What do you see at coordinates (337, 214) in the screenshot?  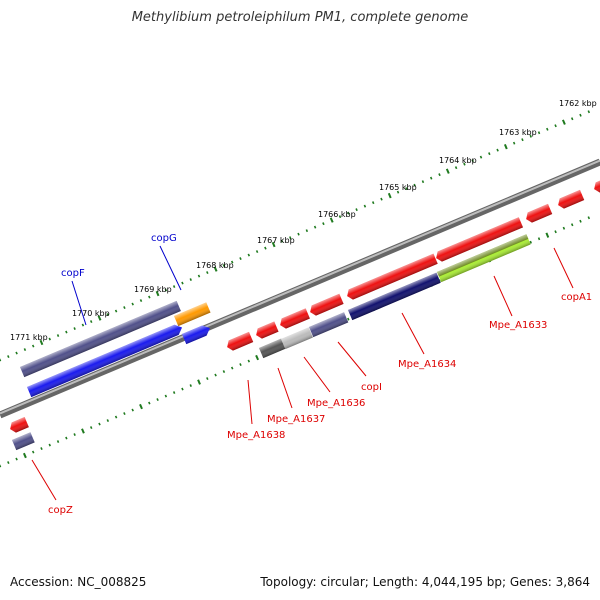 I see `scale-label: 1766 kbp` at bounding box center [337, 214].